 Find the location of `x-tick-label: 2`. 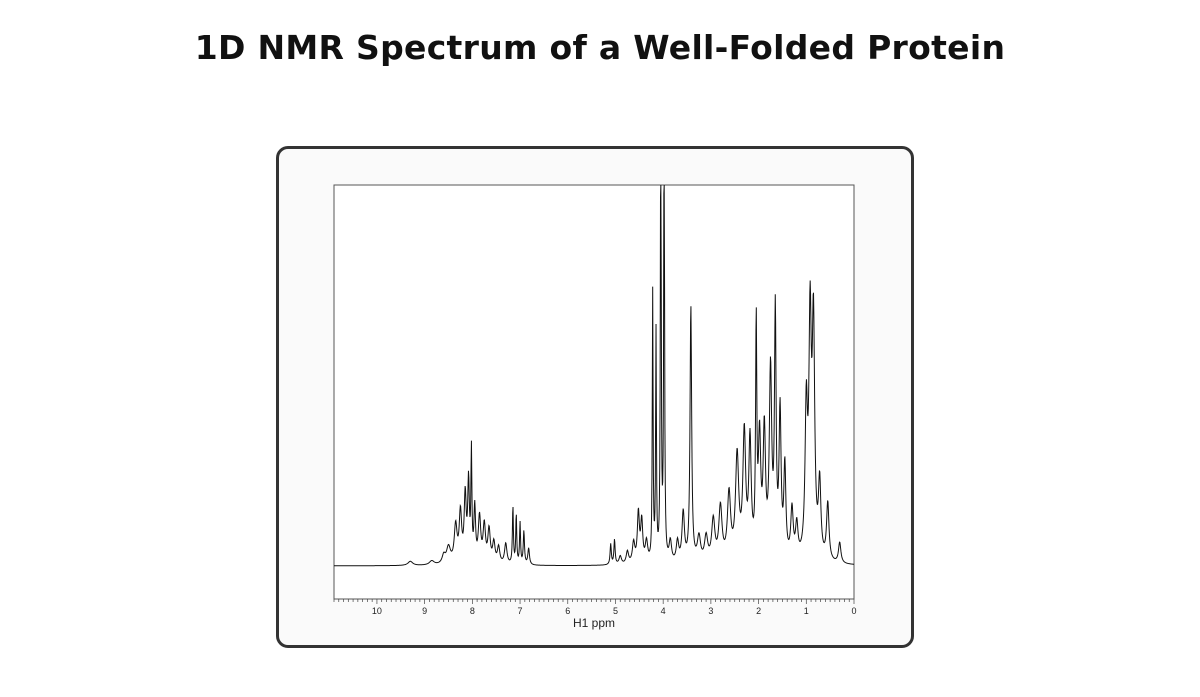

x-tick-label: 2 is located at coordinates (758, 611).